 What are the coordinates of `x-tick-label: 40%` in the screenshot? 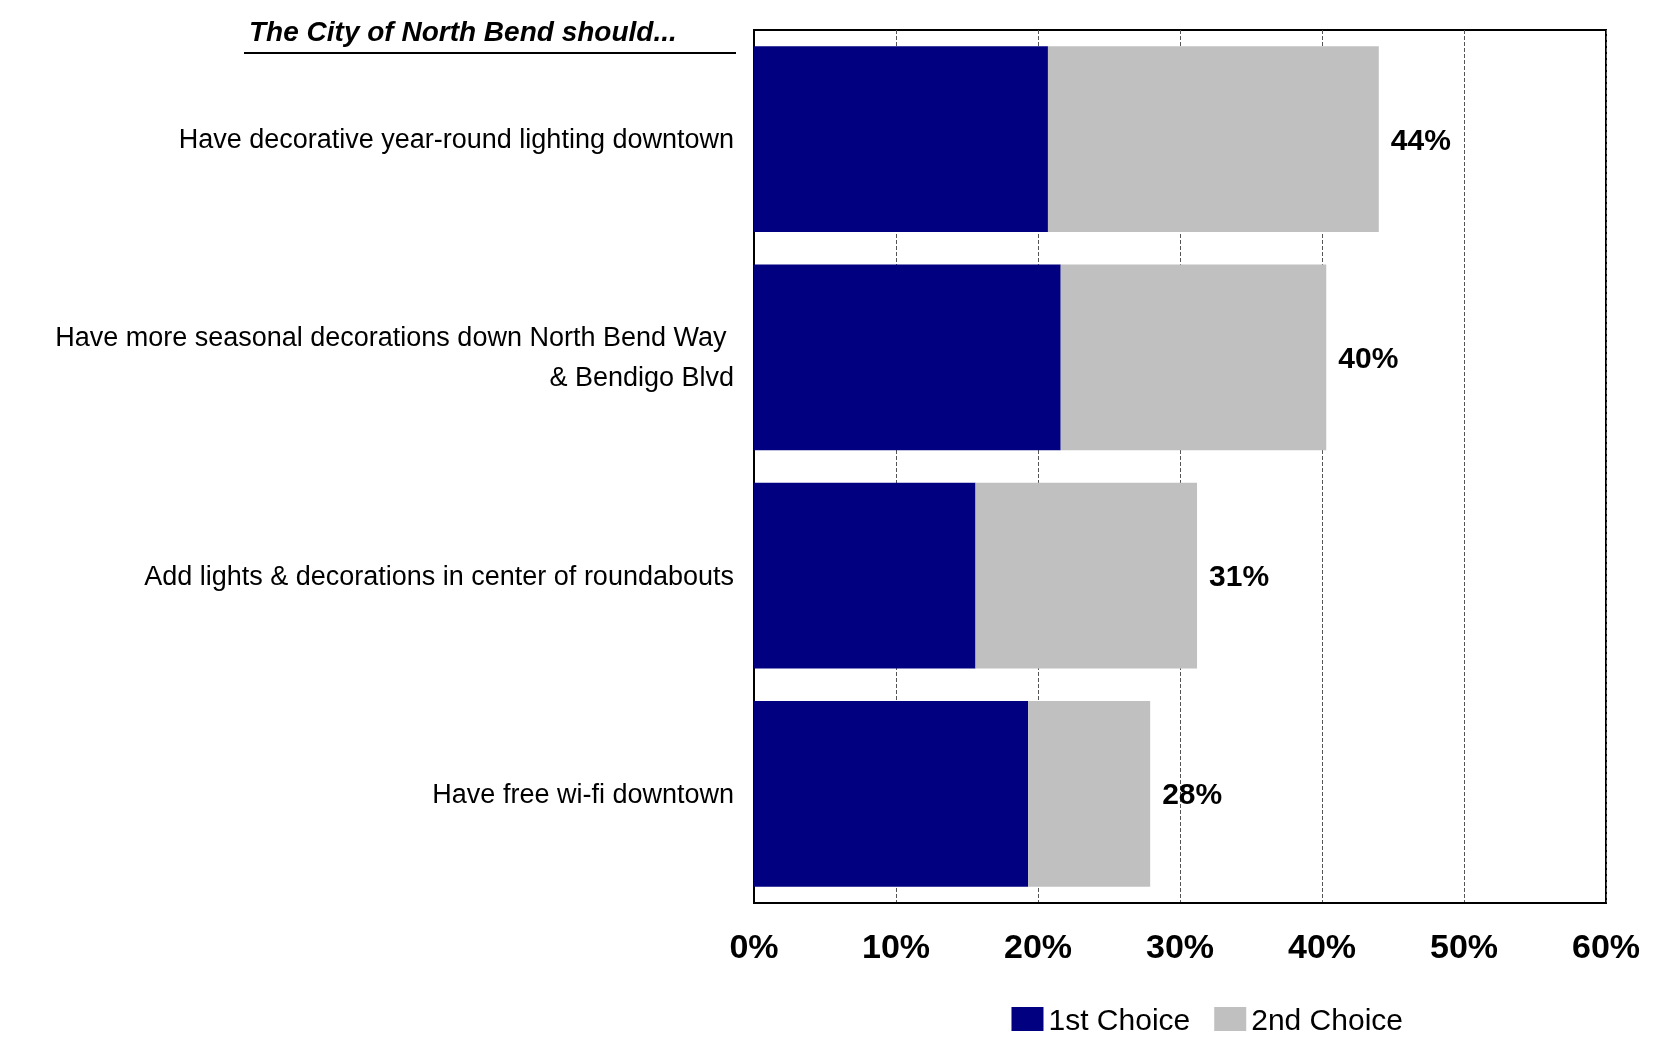 It's located at (1322, 946).